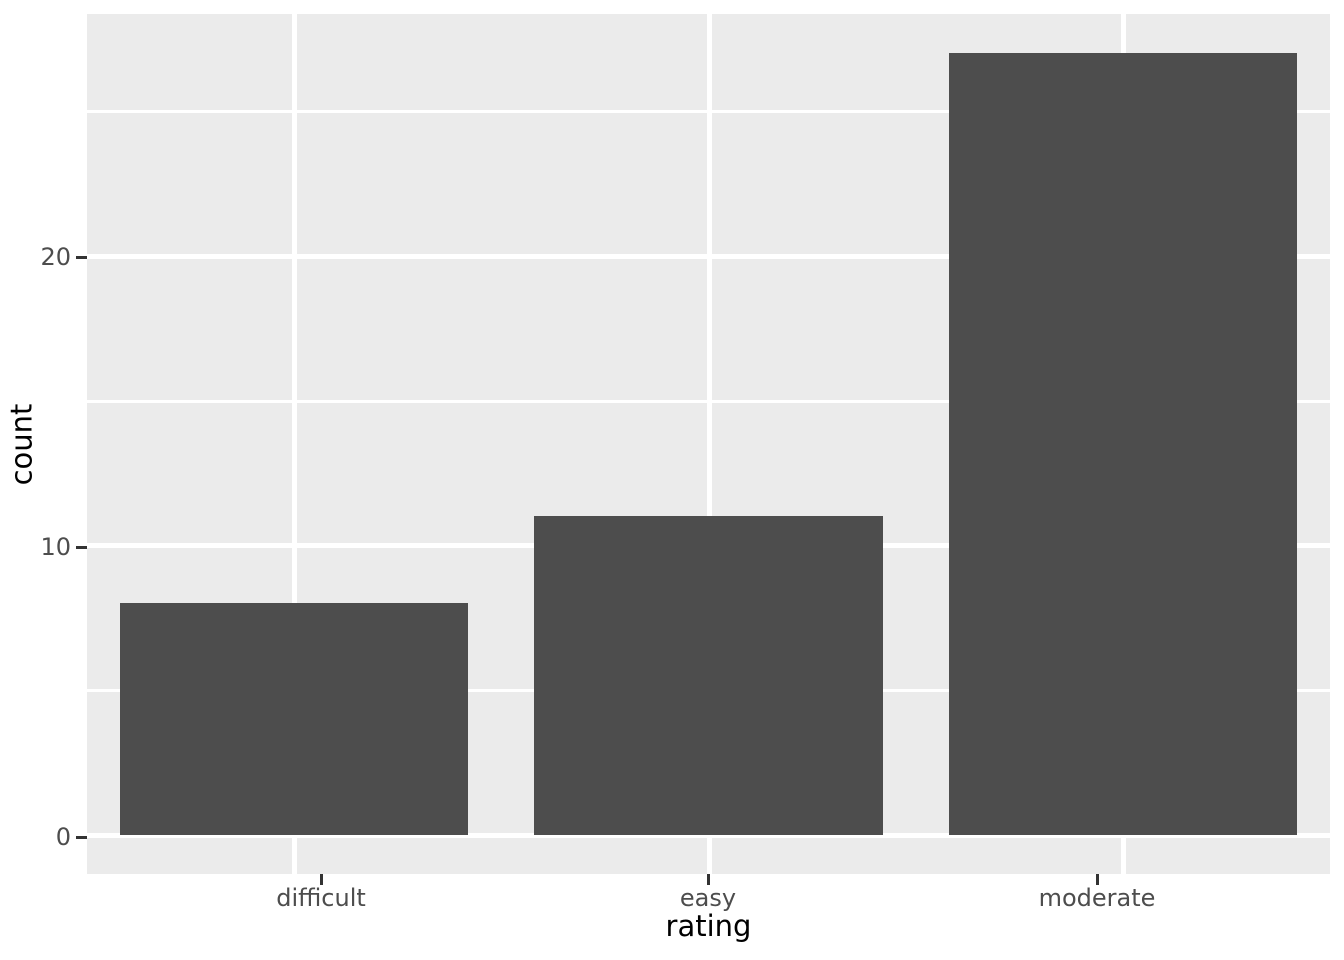 The image size is (1344, 960). Describe the element at coordinates (63, 837) in the screenshot. I see `y-tick-label-0: 0` at that location.